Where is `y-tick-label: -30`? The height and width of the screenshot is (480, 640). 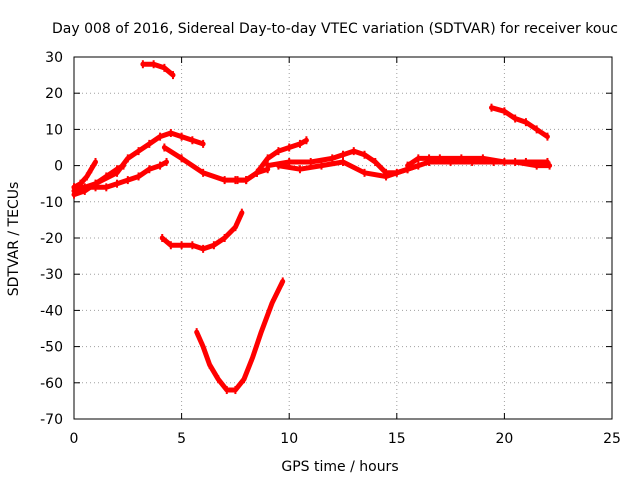 y-tick-label: -30 is located at coordinates (51, 275).